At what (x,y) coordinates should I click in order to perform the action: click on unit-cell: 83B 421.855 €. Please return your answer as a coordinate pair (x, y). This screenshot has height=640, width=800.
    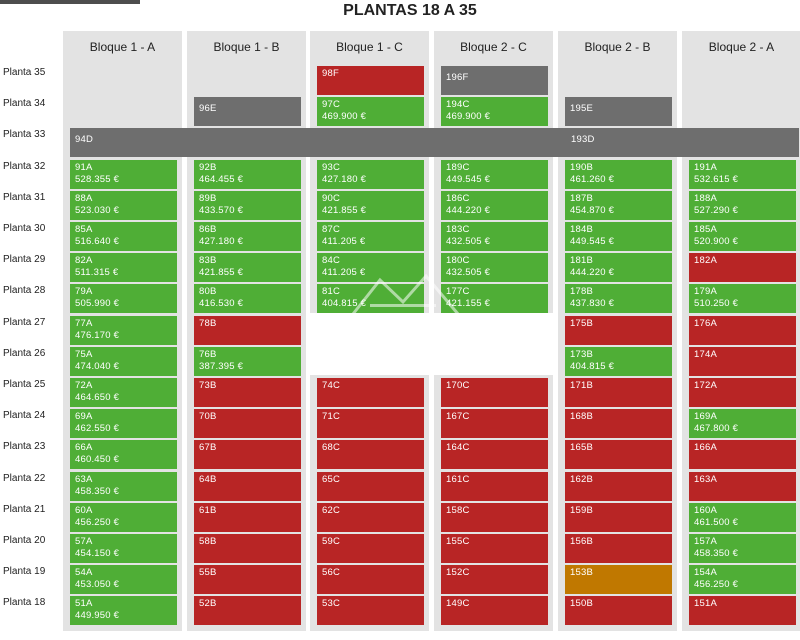
    Looking at the image, I should click on (247, 268).